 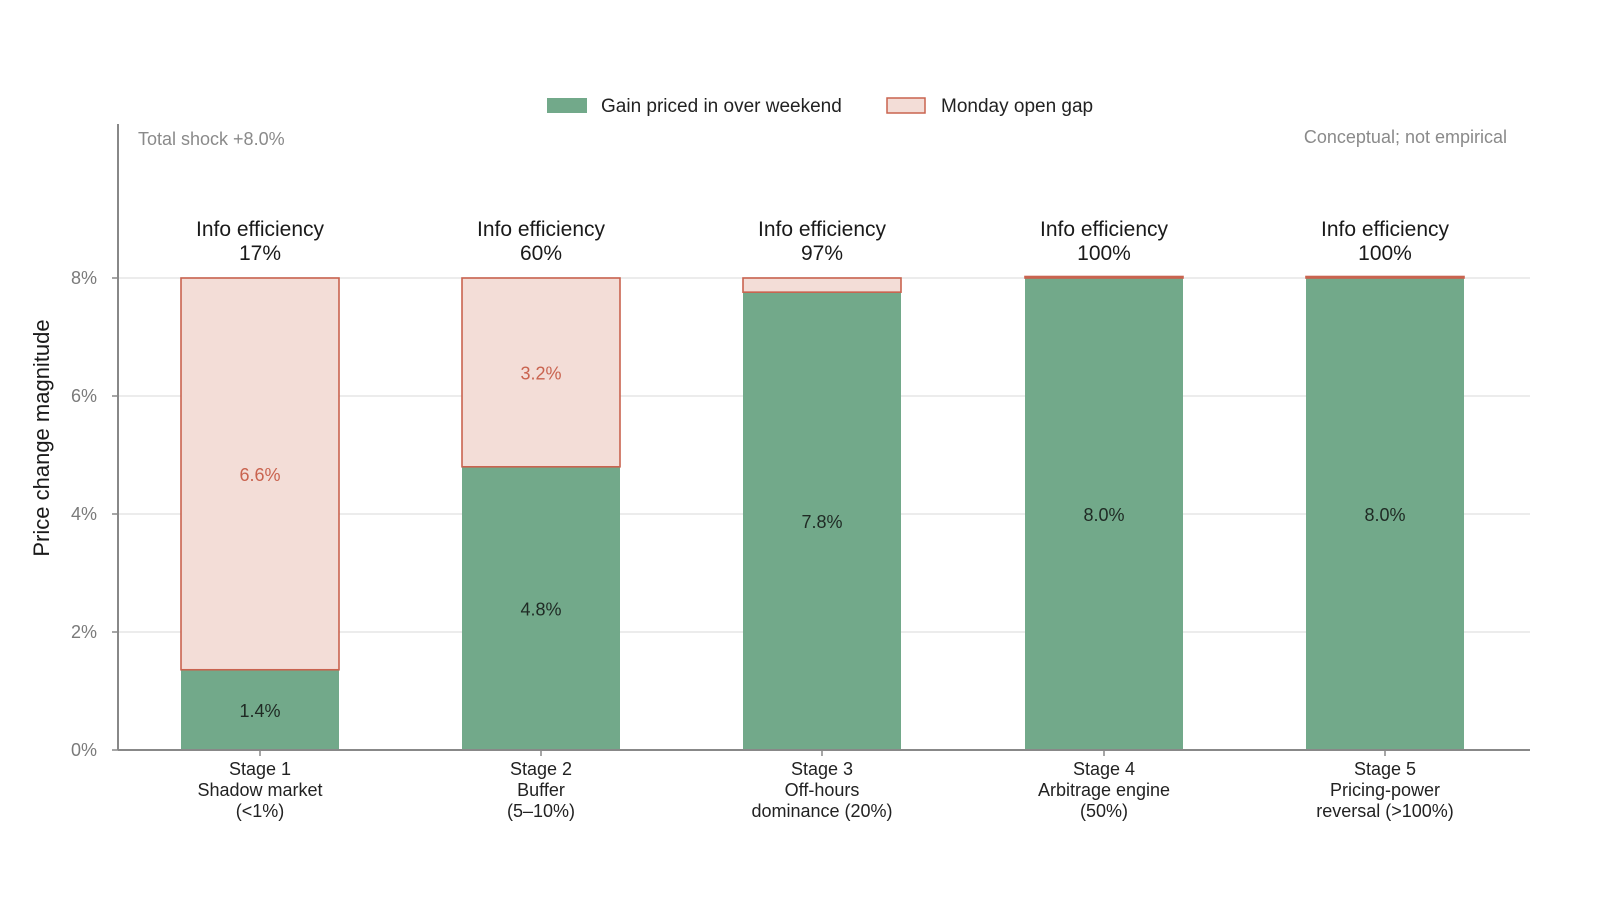 What do you see at coordinates (84, 632) in the screenshot?
I see `y-tick-label: 2%` at bounding box center [84, 632].